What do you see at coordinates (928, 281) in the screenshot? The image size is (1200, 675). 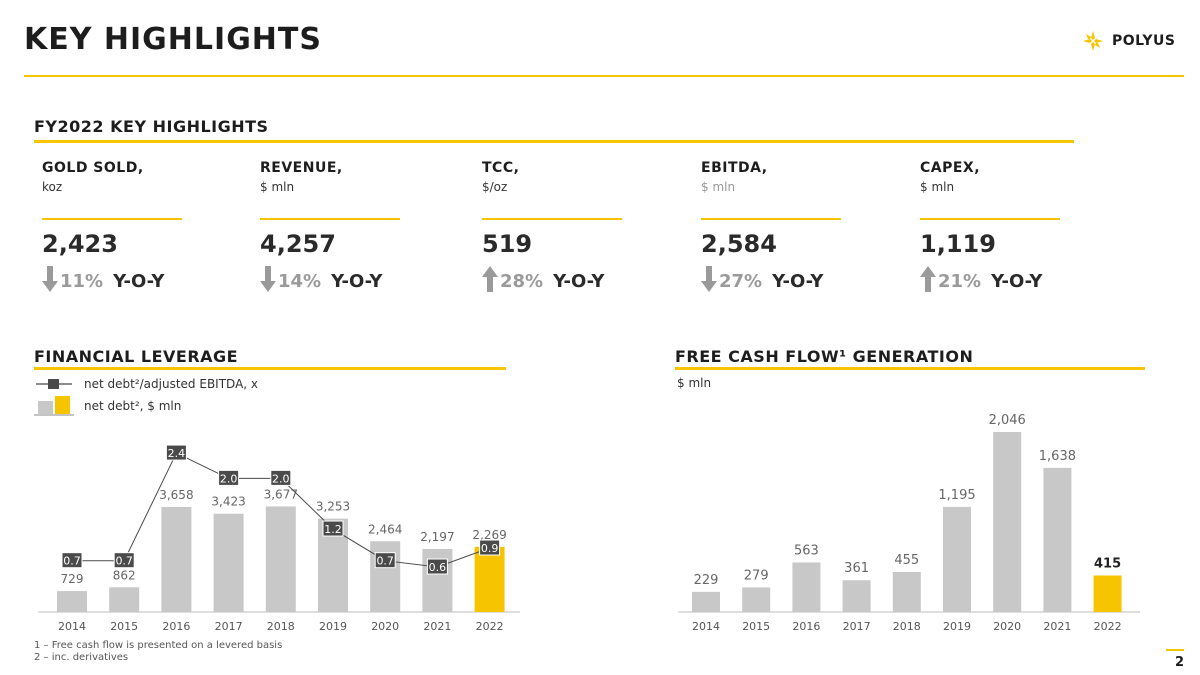 I see `arrow-up-icon` at bounding box center [928, 281].